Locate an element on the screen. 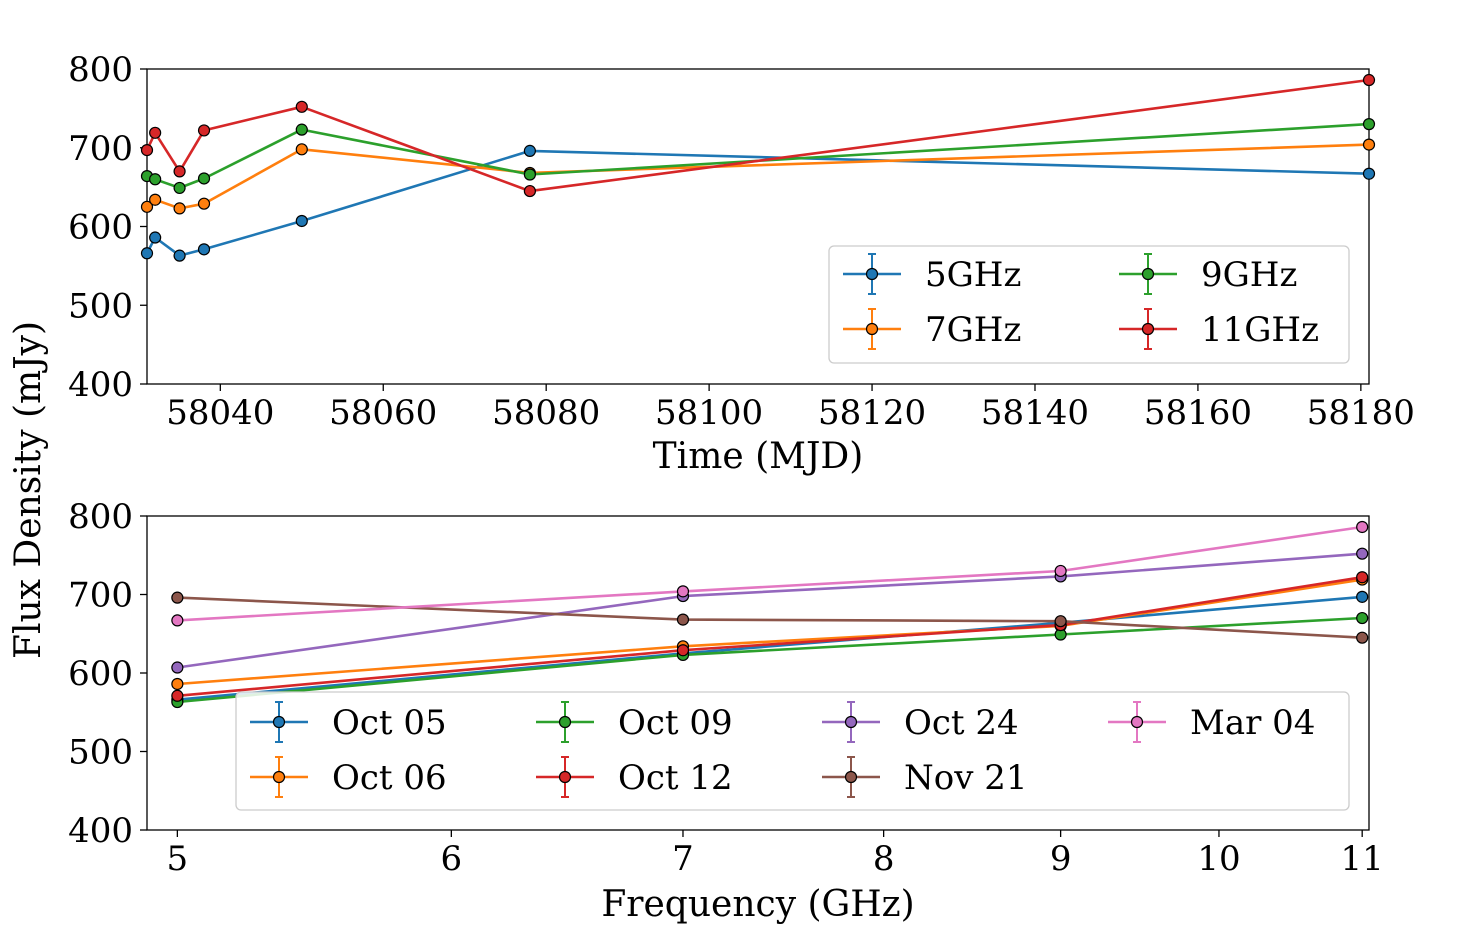 The height and width of the screenshot is (944, 1460). x-tick-label: 58040 is located at coordinates (220, 413).